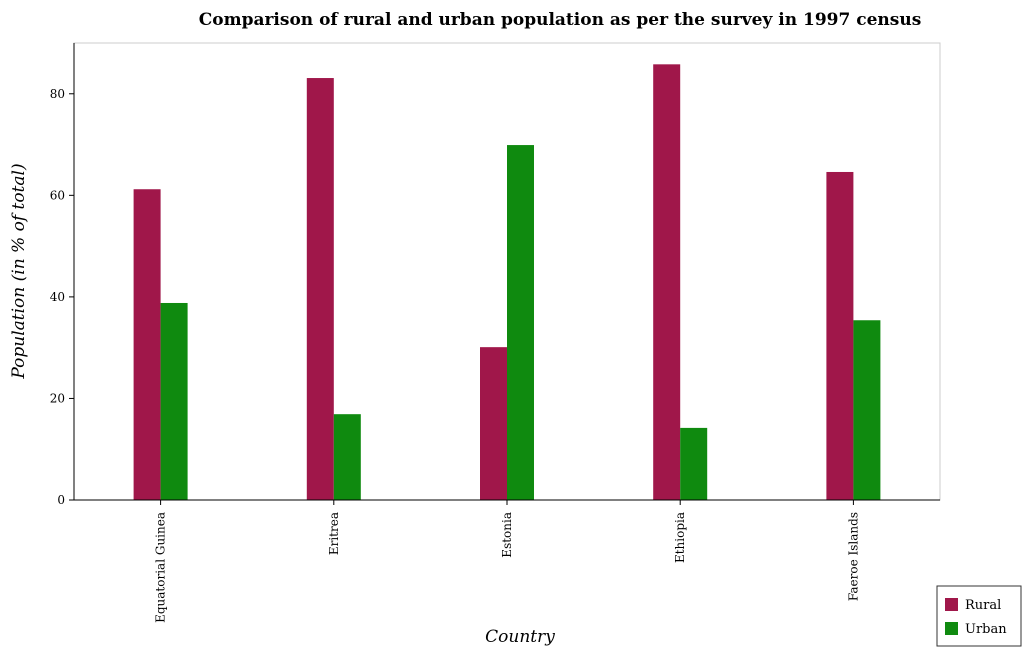  I want to click on legend: Rural Urban, so click(979, 616).